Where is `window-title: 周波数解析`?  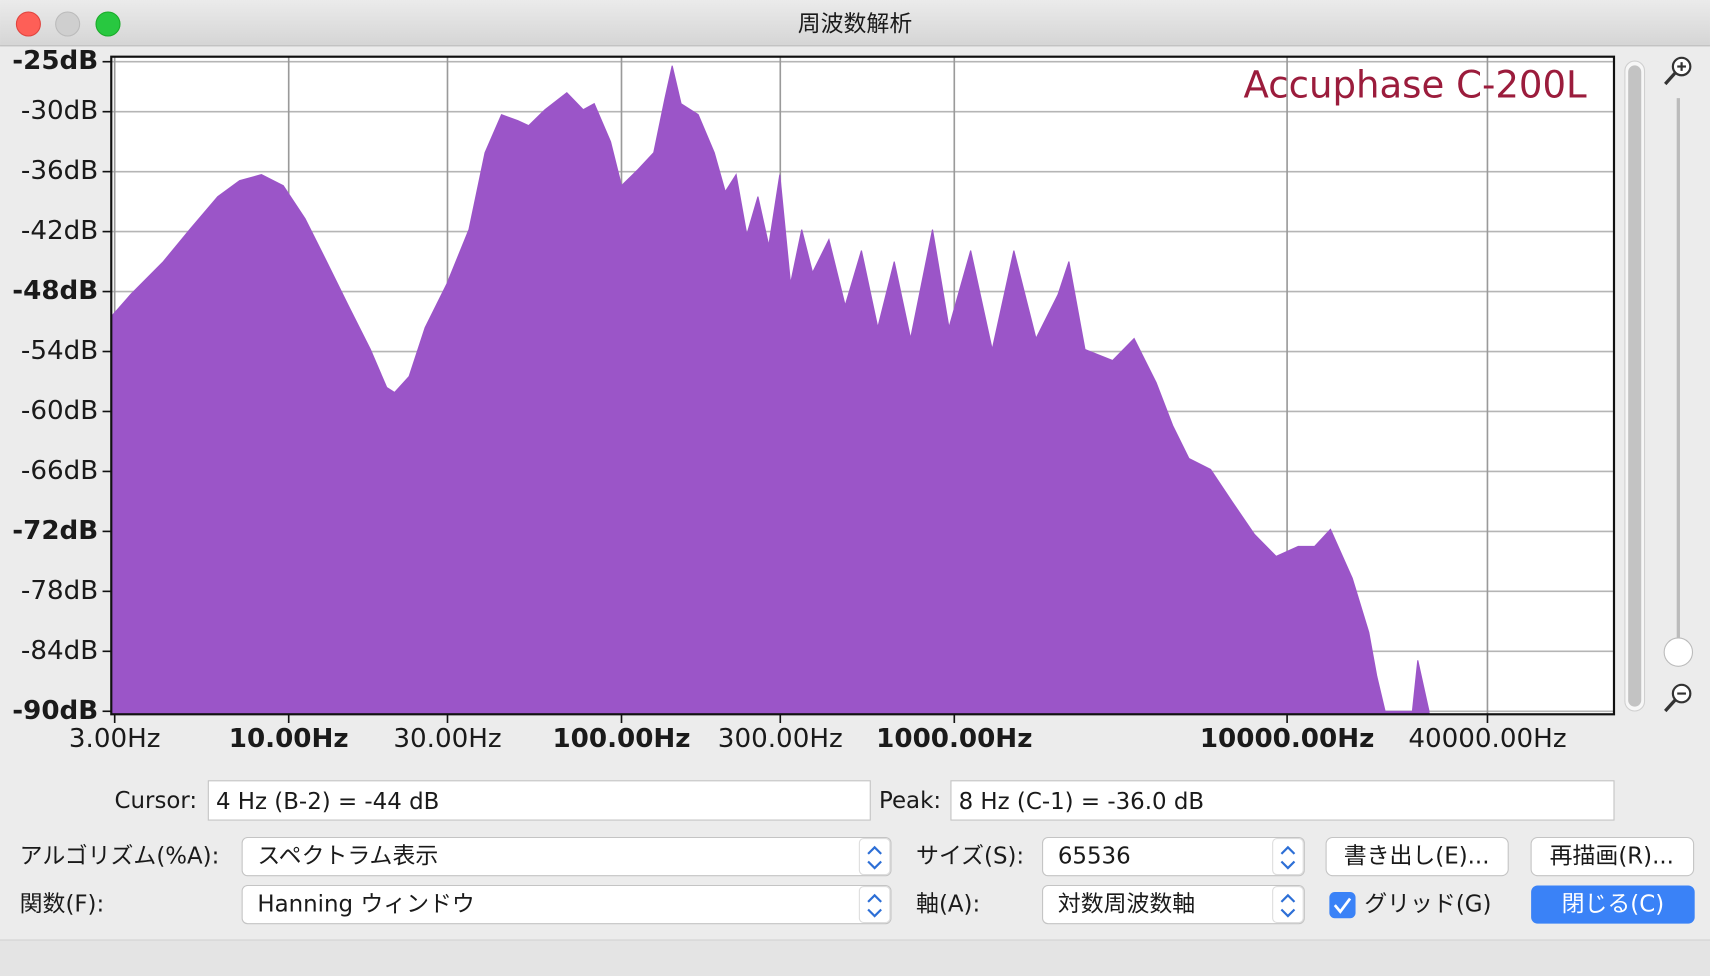
window-title: 周波数解析 is located at coordinates (855, 25).